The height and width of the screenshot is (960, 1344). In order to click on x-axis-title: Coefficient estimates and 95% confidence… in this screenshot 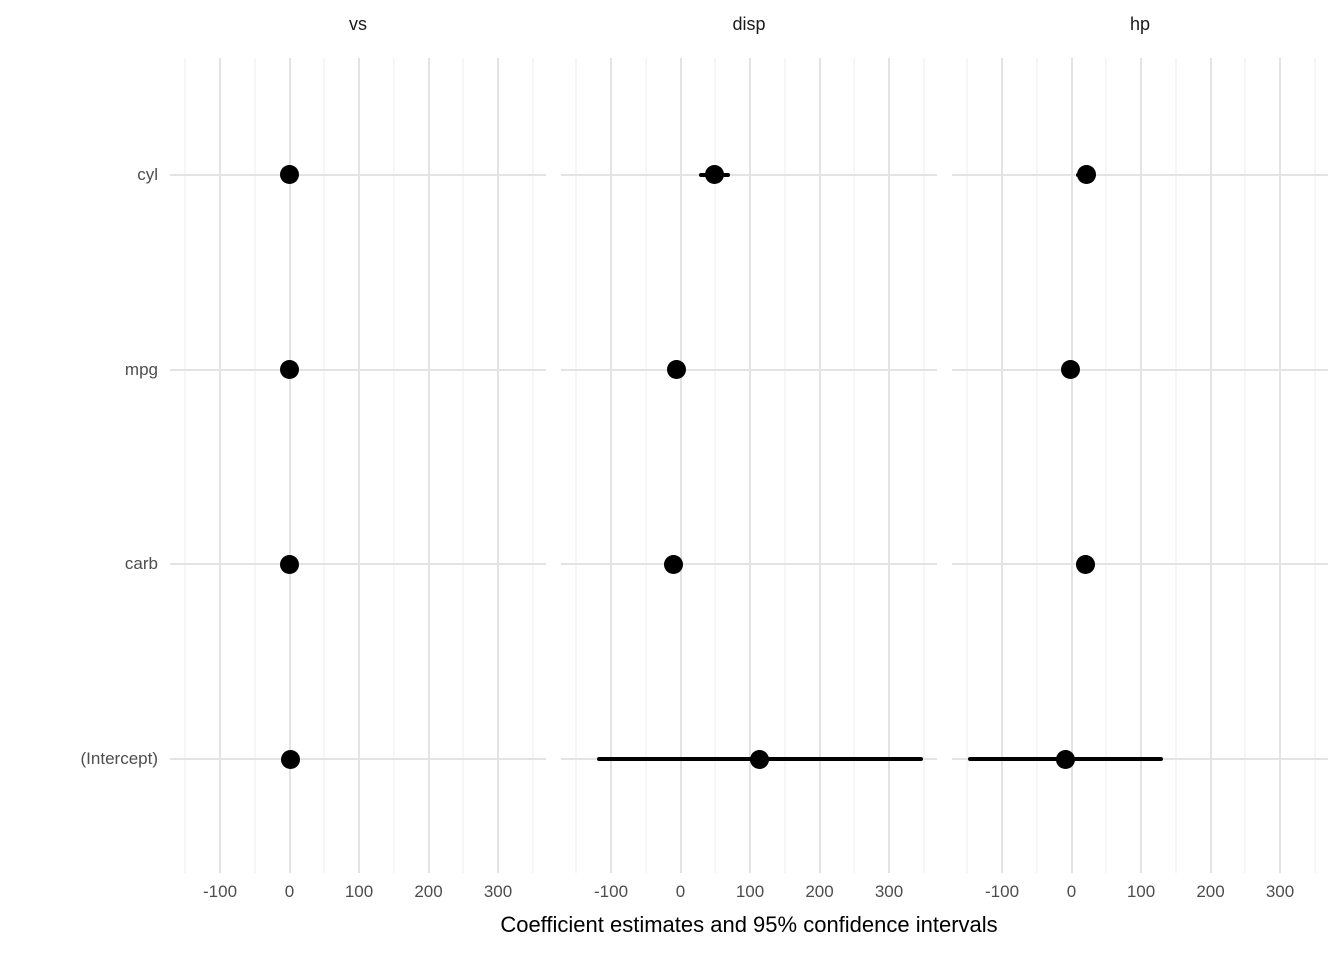, I will do `click(749, 924)`.